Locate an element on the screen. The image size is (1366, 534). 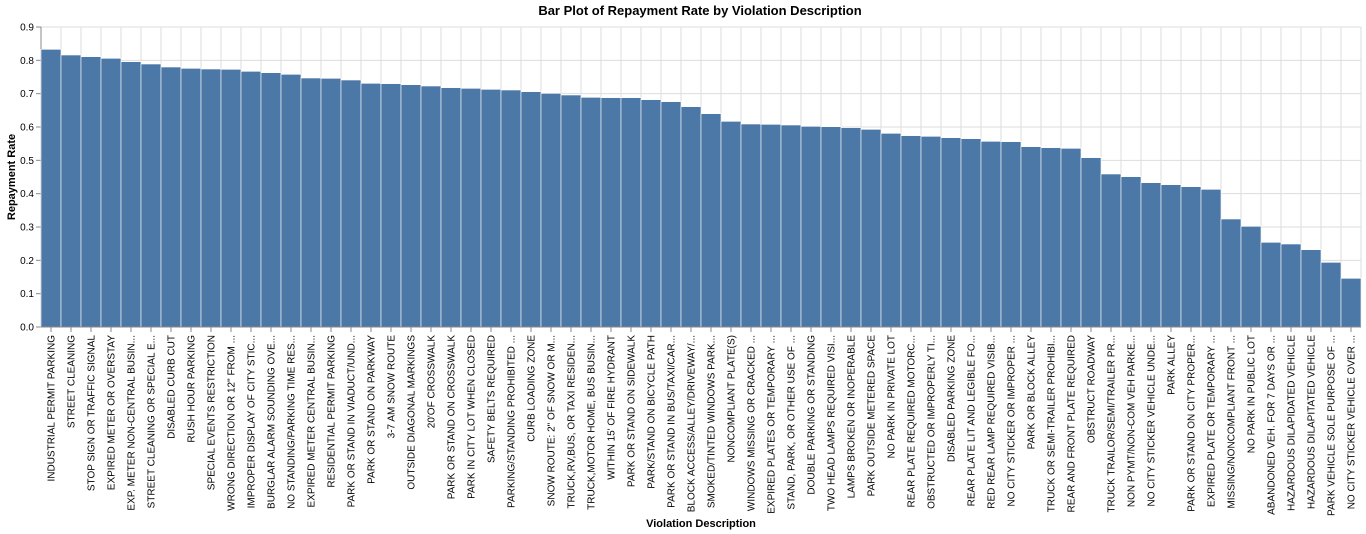
x-tick-label: PARK IN CITY LOT WHEN CLOSED is located at coordinates (472, 417).